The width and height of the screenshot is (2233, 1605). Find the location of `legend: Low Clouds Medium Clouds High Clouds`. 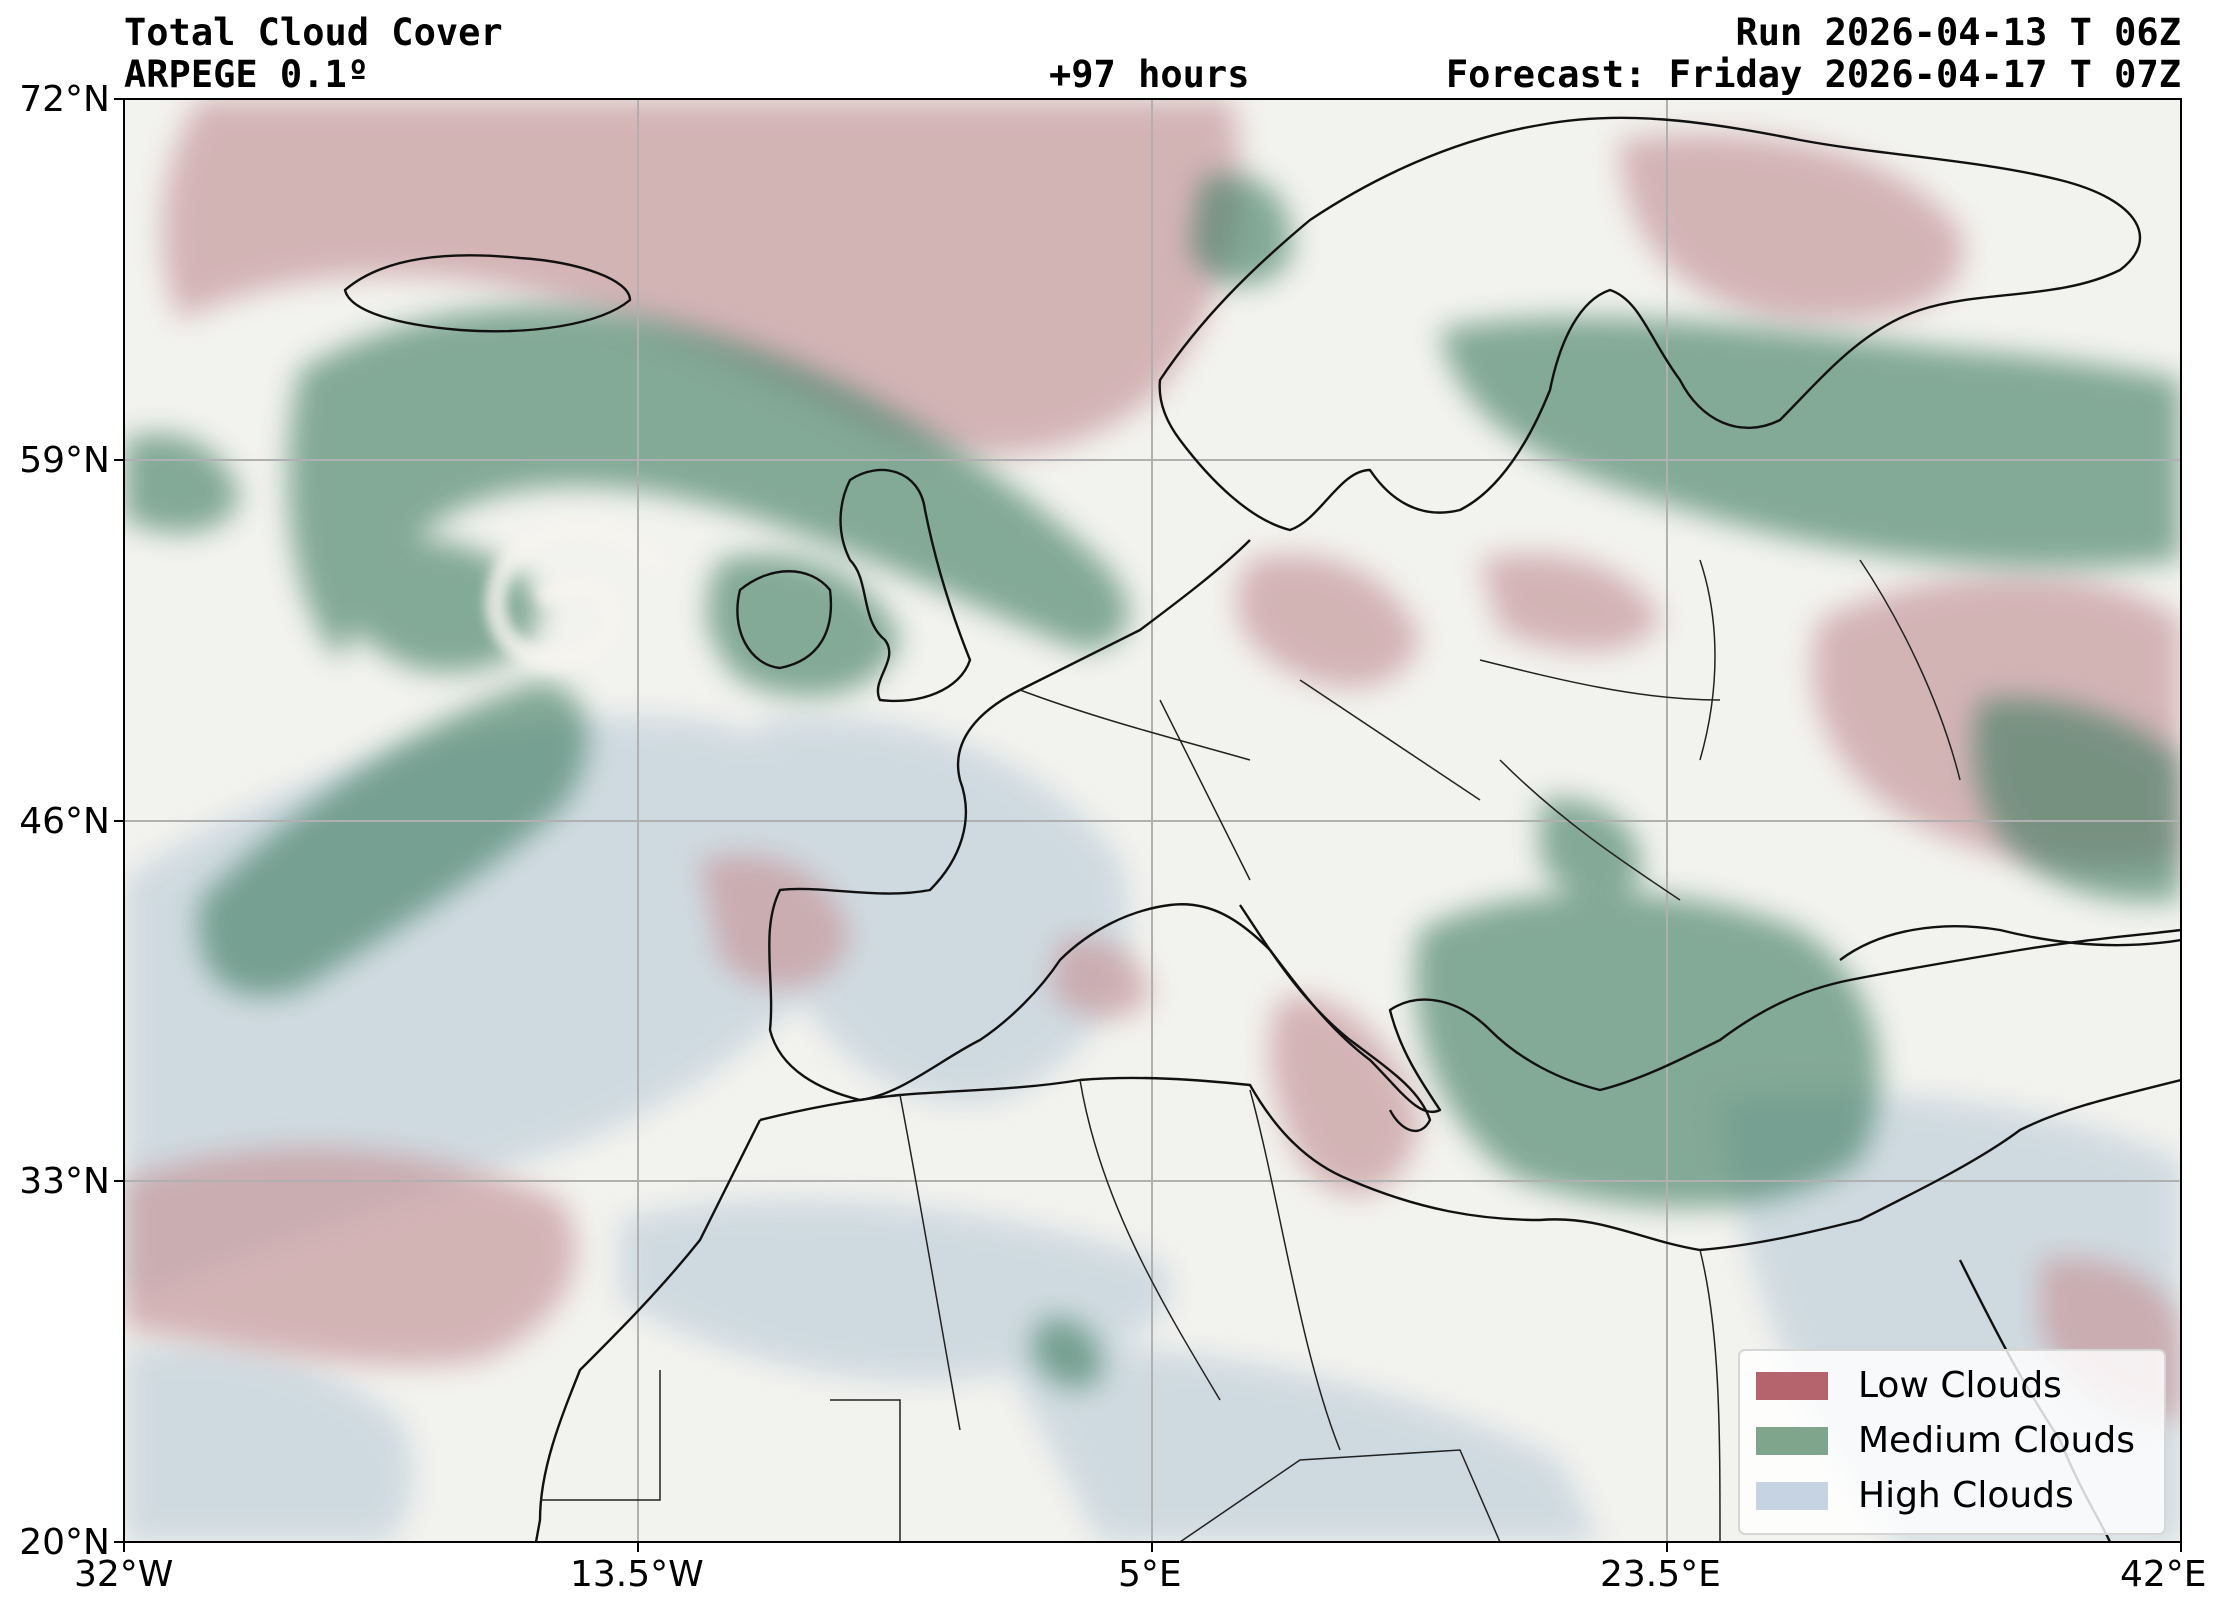

legend: Low Clouds Medium Clouds High Clouds is located at coordinates (1952, 1442).